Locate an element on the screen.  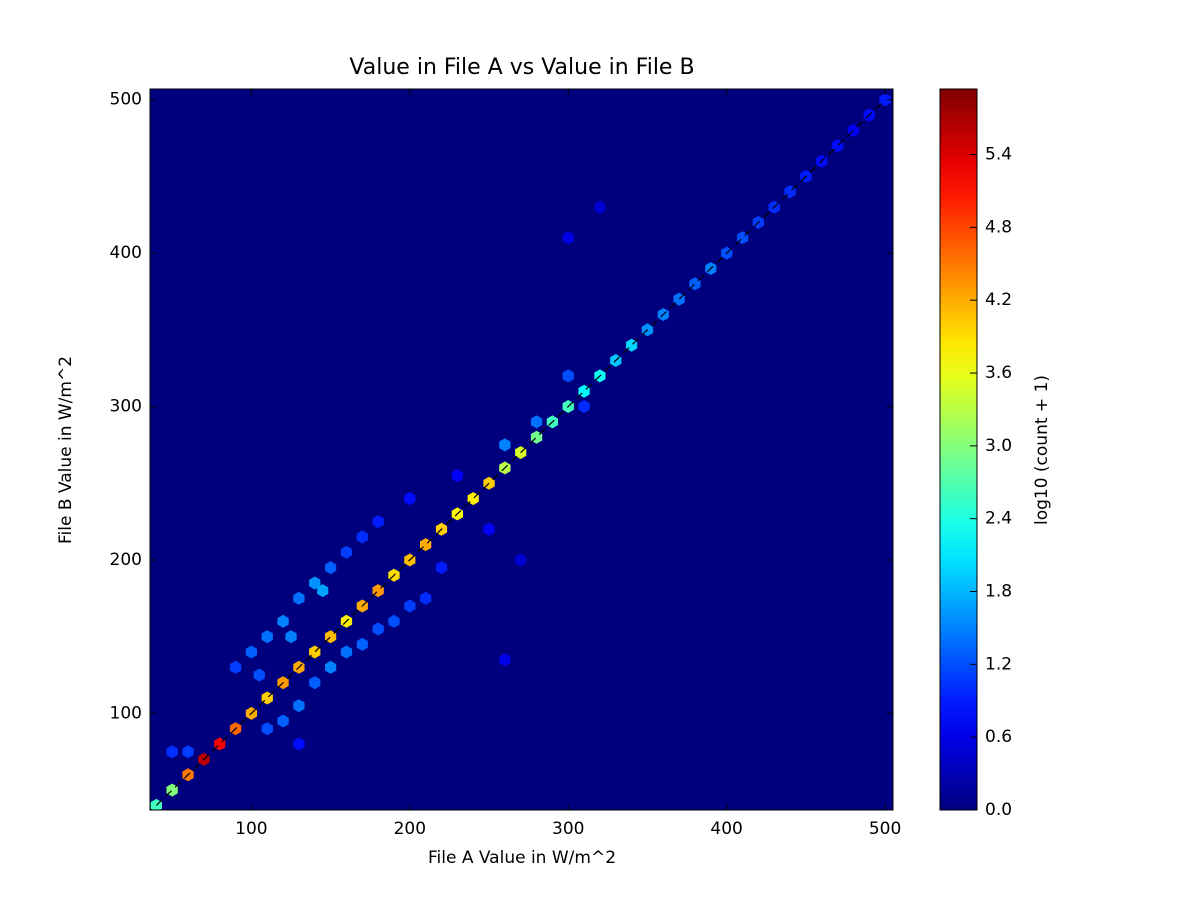
colorbar-tick-label: 4.2 is located at coordinates (998, 300).